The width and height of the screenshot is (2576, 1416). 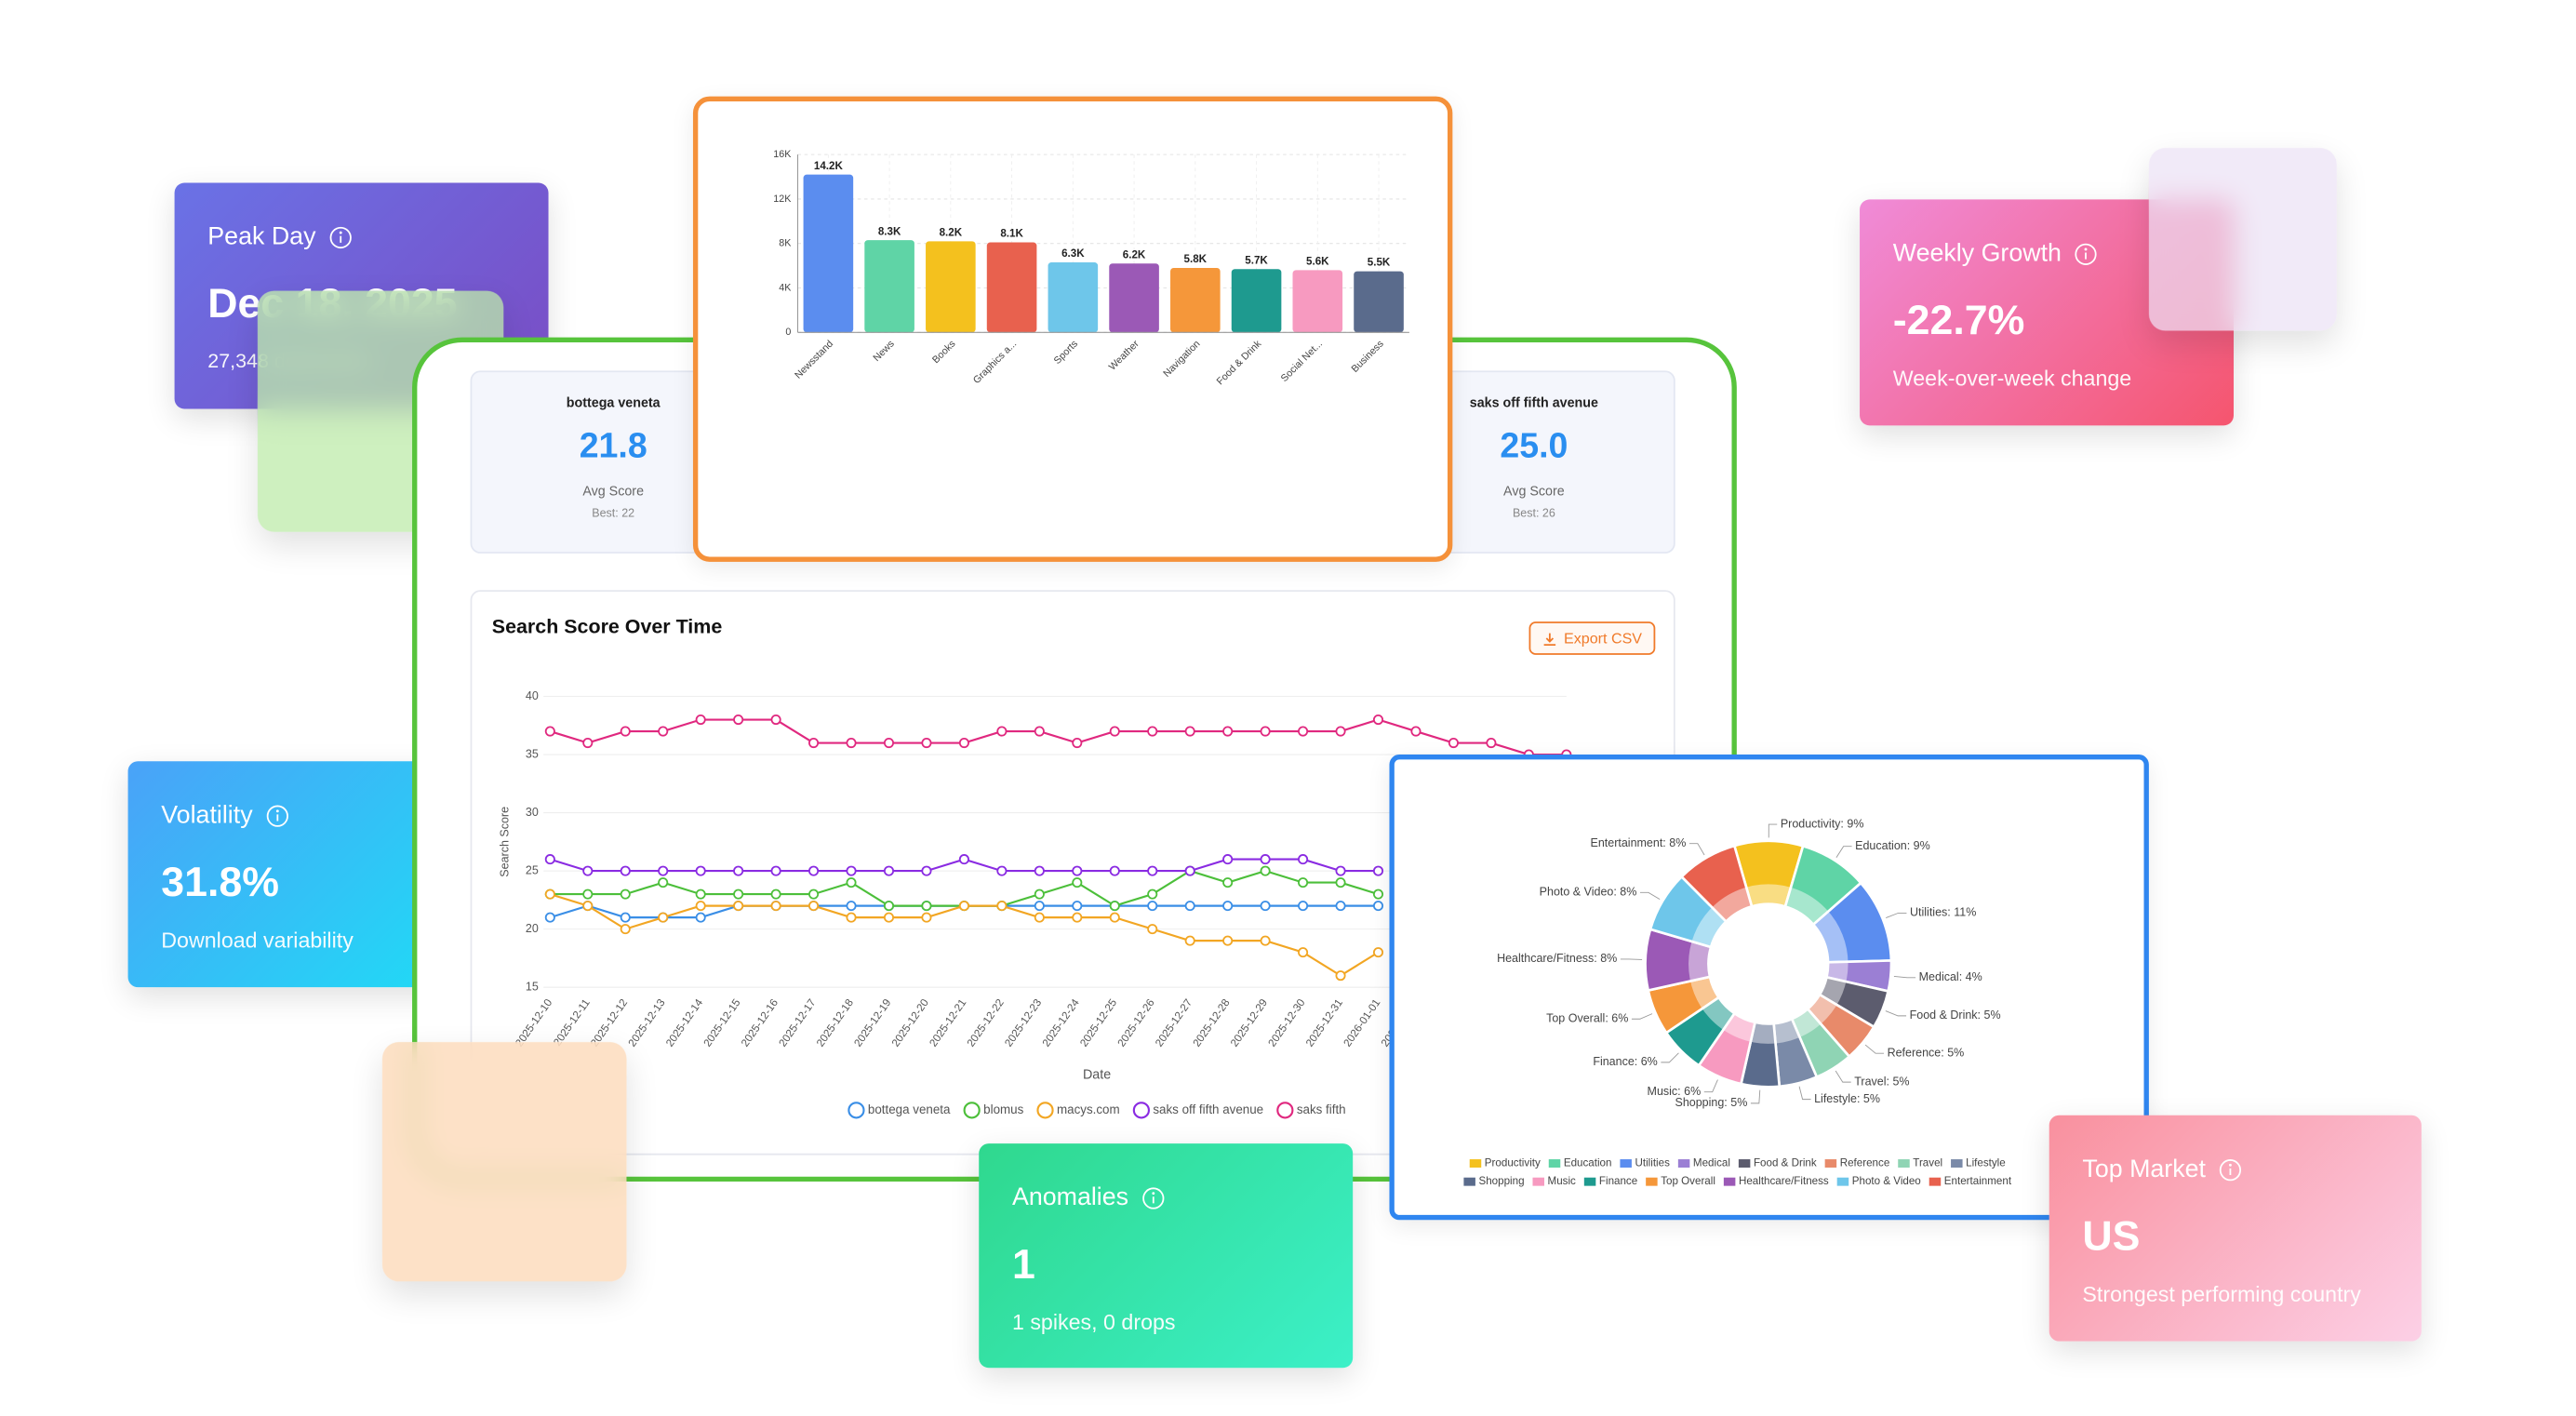 I want to click on x-tick-label: Newsstand, so click(x=814, y=360).